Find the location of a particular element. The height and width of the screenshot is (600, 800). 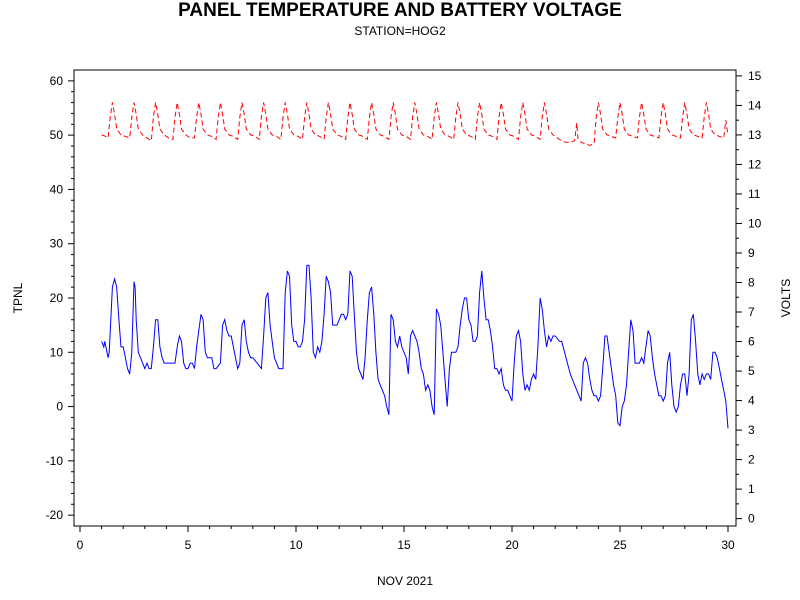

y-left-tick-label: 0 is located at coordinates (59, 407).